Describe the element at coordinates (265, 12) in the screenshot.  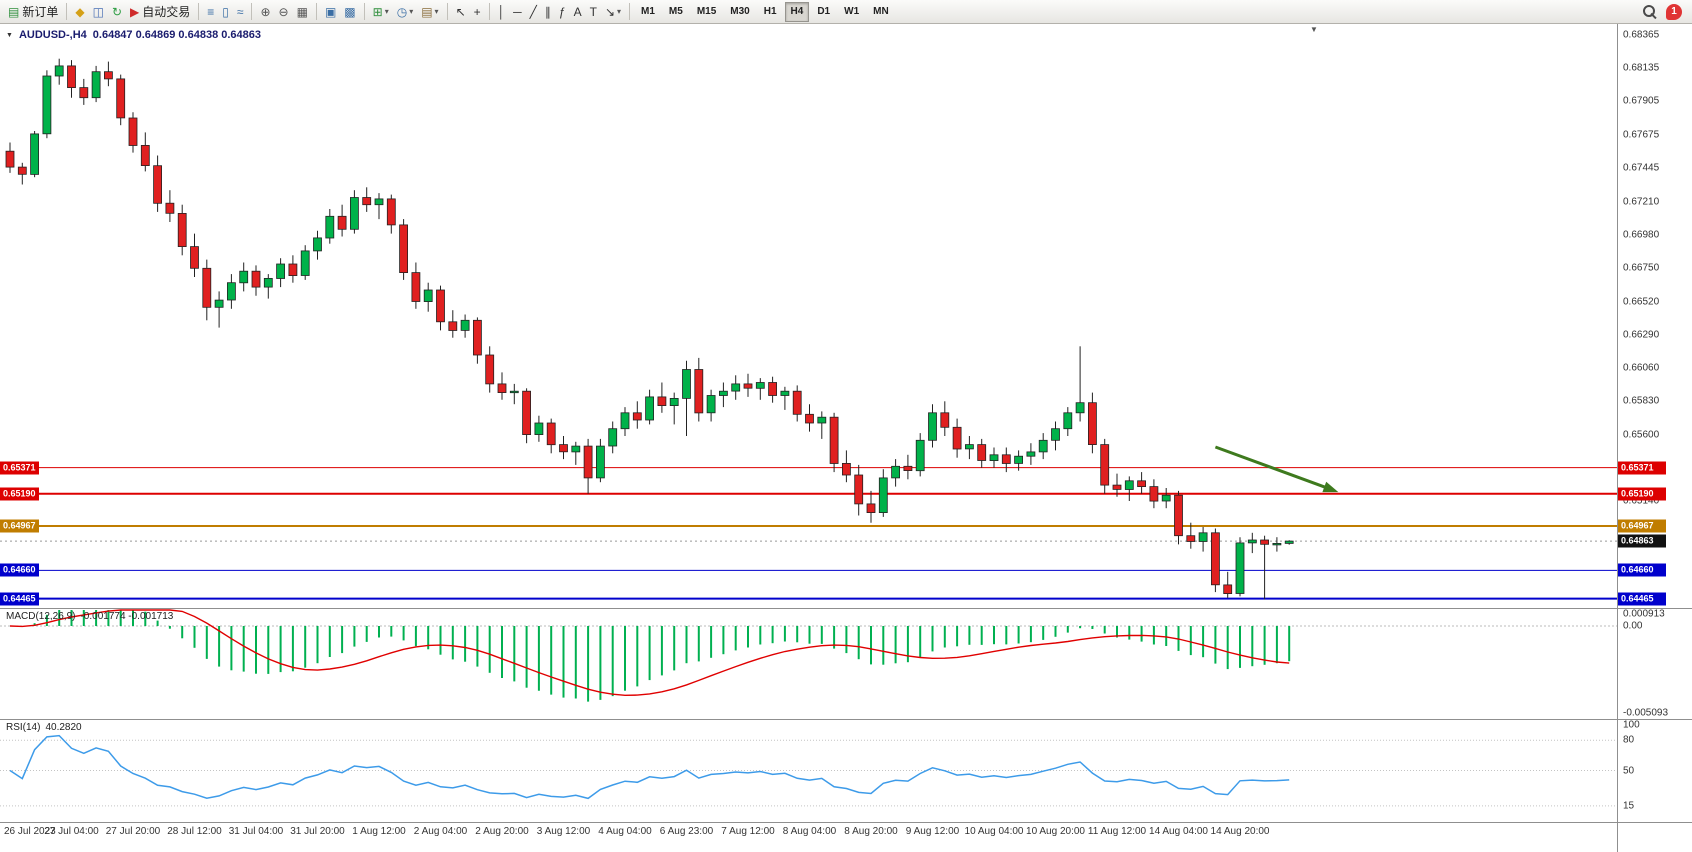
I see `zoom-in-icon: ⊕` at that location.